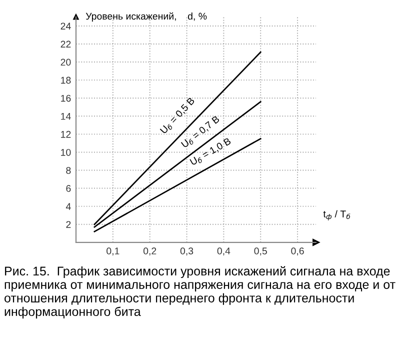  What do you see at coordinates (65, 62) in the screenshot?
I see `y-tick-label: 20` at bounding box center [65, 62].